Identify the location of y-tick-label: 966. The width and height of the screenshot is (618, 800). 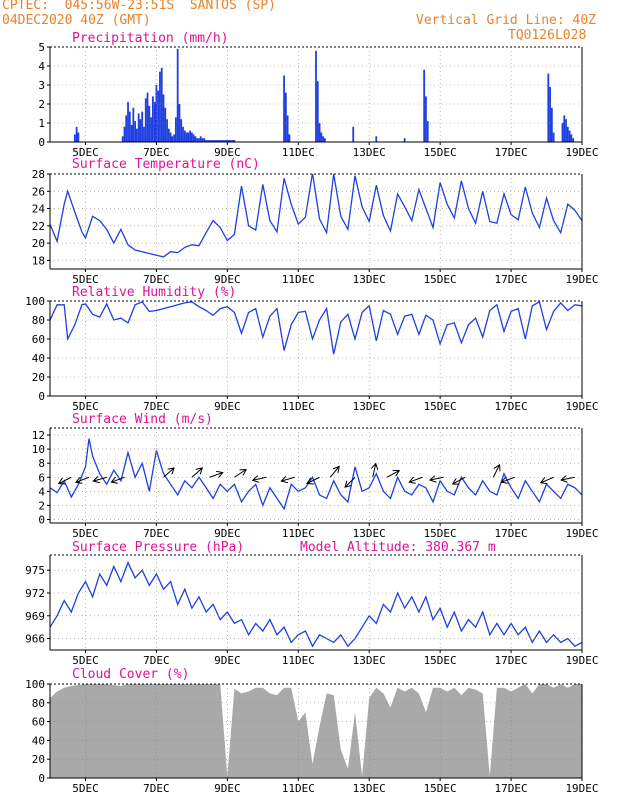
(35, 639).